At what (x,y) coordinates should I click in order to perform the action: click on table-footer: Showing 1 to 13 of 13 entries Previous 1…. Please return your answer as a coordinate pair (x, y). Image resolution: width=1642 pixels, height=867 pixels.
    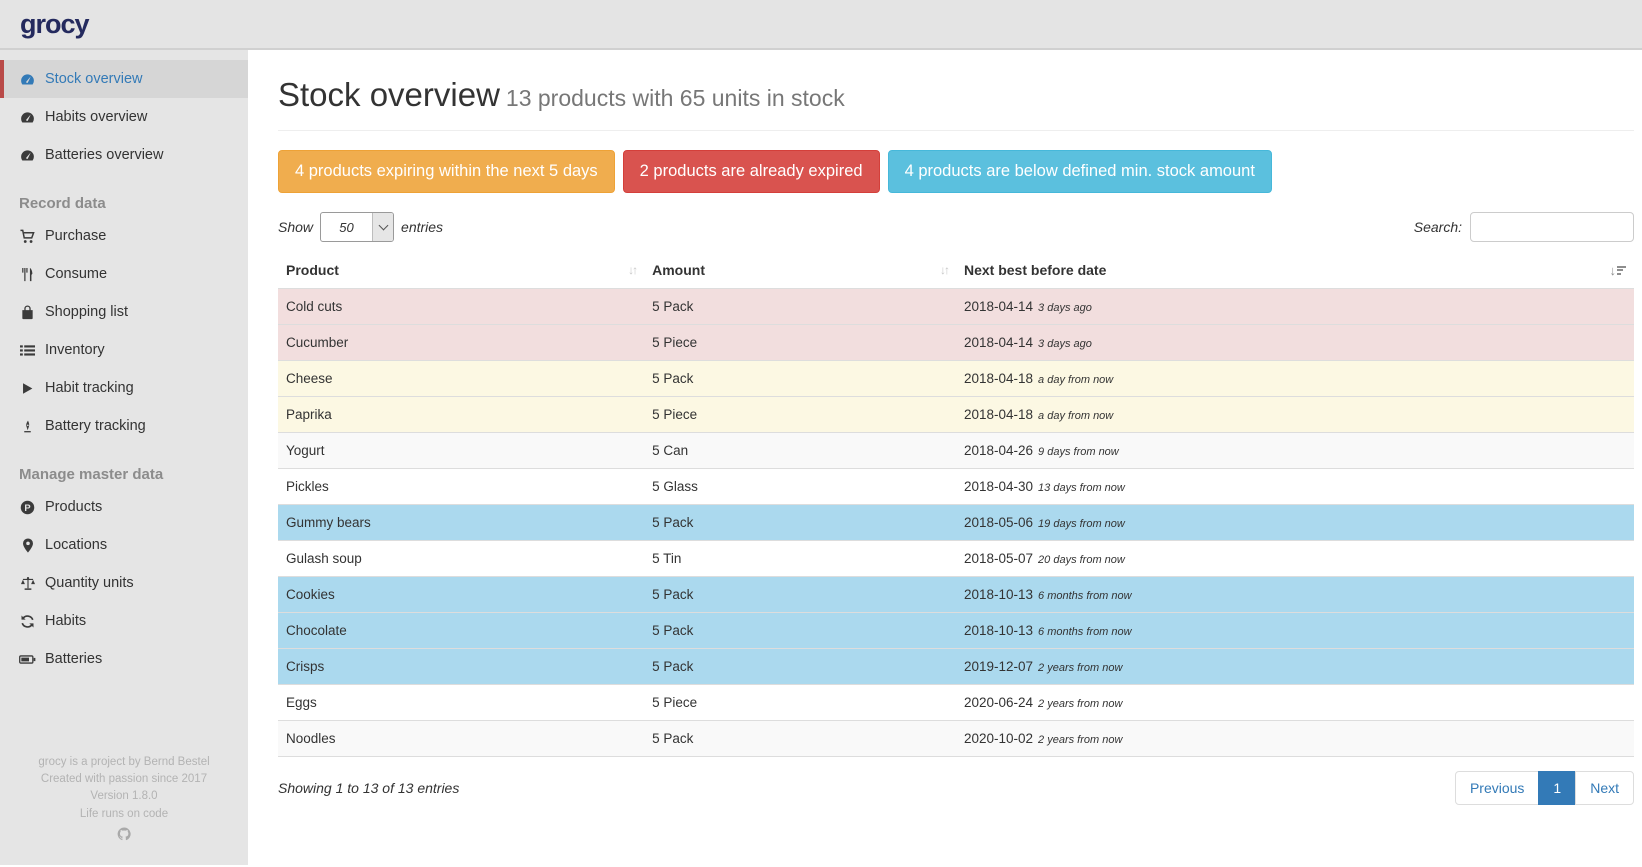
    Looking at the image, I should click on (956, 788).